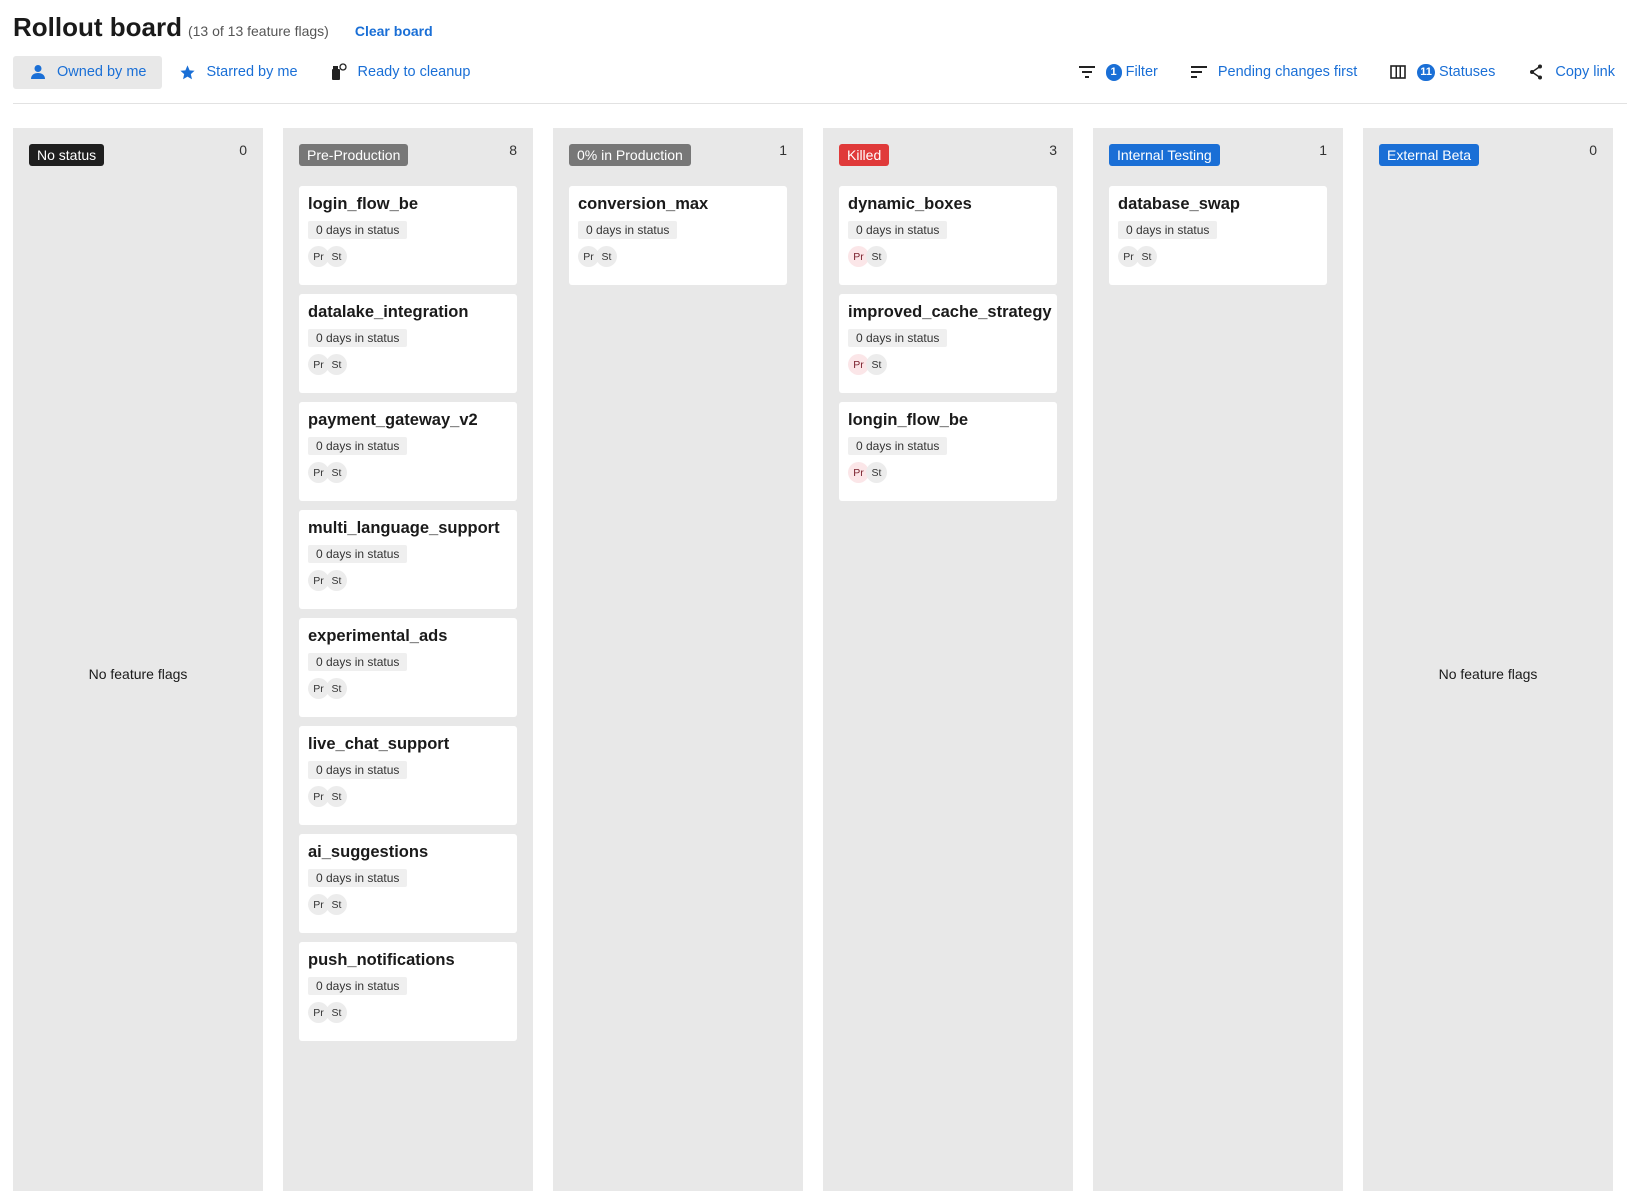 This screenshot has width=1632, height=1200. What do you see at coordinates (948, 164) in the screenshot?
I see `column-header: Killed 3` at bounding box center [948, 164].